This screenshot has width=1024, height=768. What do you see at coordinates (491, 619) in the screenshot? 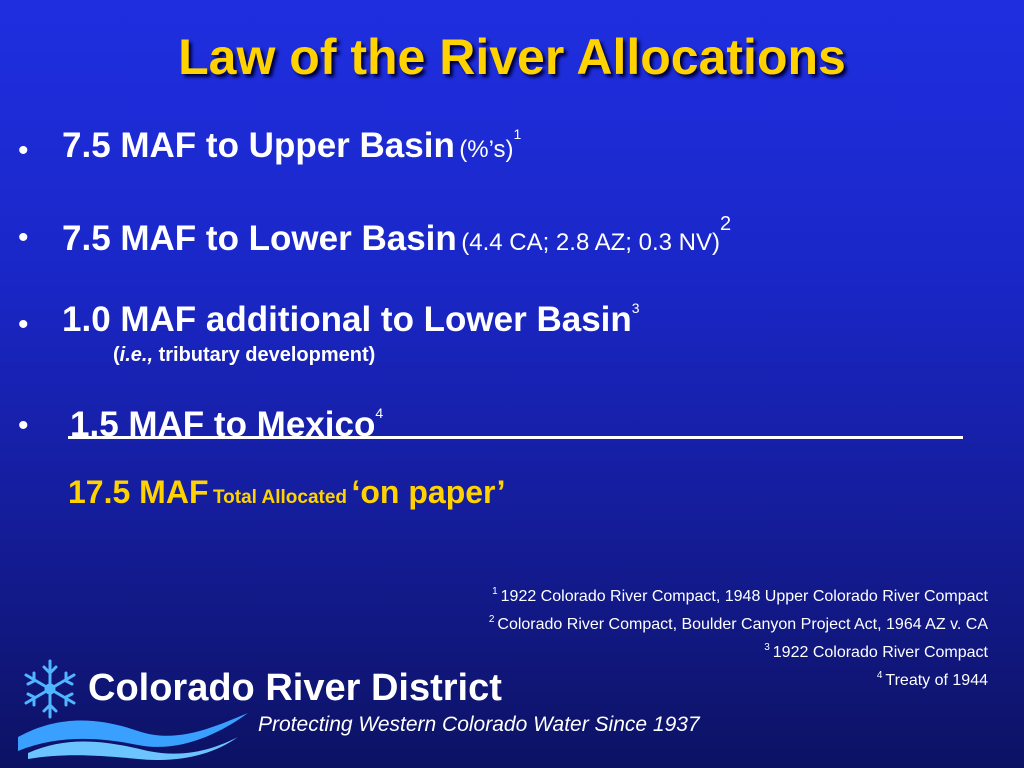
I see `footnote-number: 2` at bounding box center [491, 619].